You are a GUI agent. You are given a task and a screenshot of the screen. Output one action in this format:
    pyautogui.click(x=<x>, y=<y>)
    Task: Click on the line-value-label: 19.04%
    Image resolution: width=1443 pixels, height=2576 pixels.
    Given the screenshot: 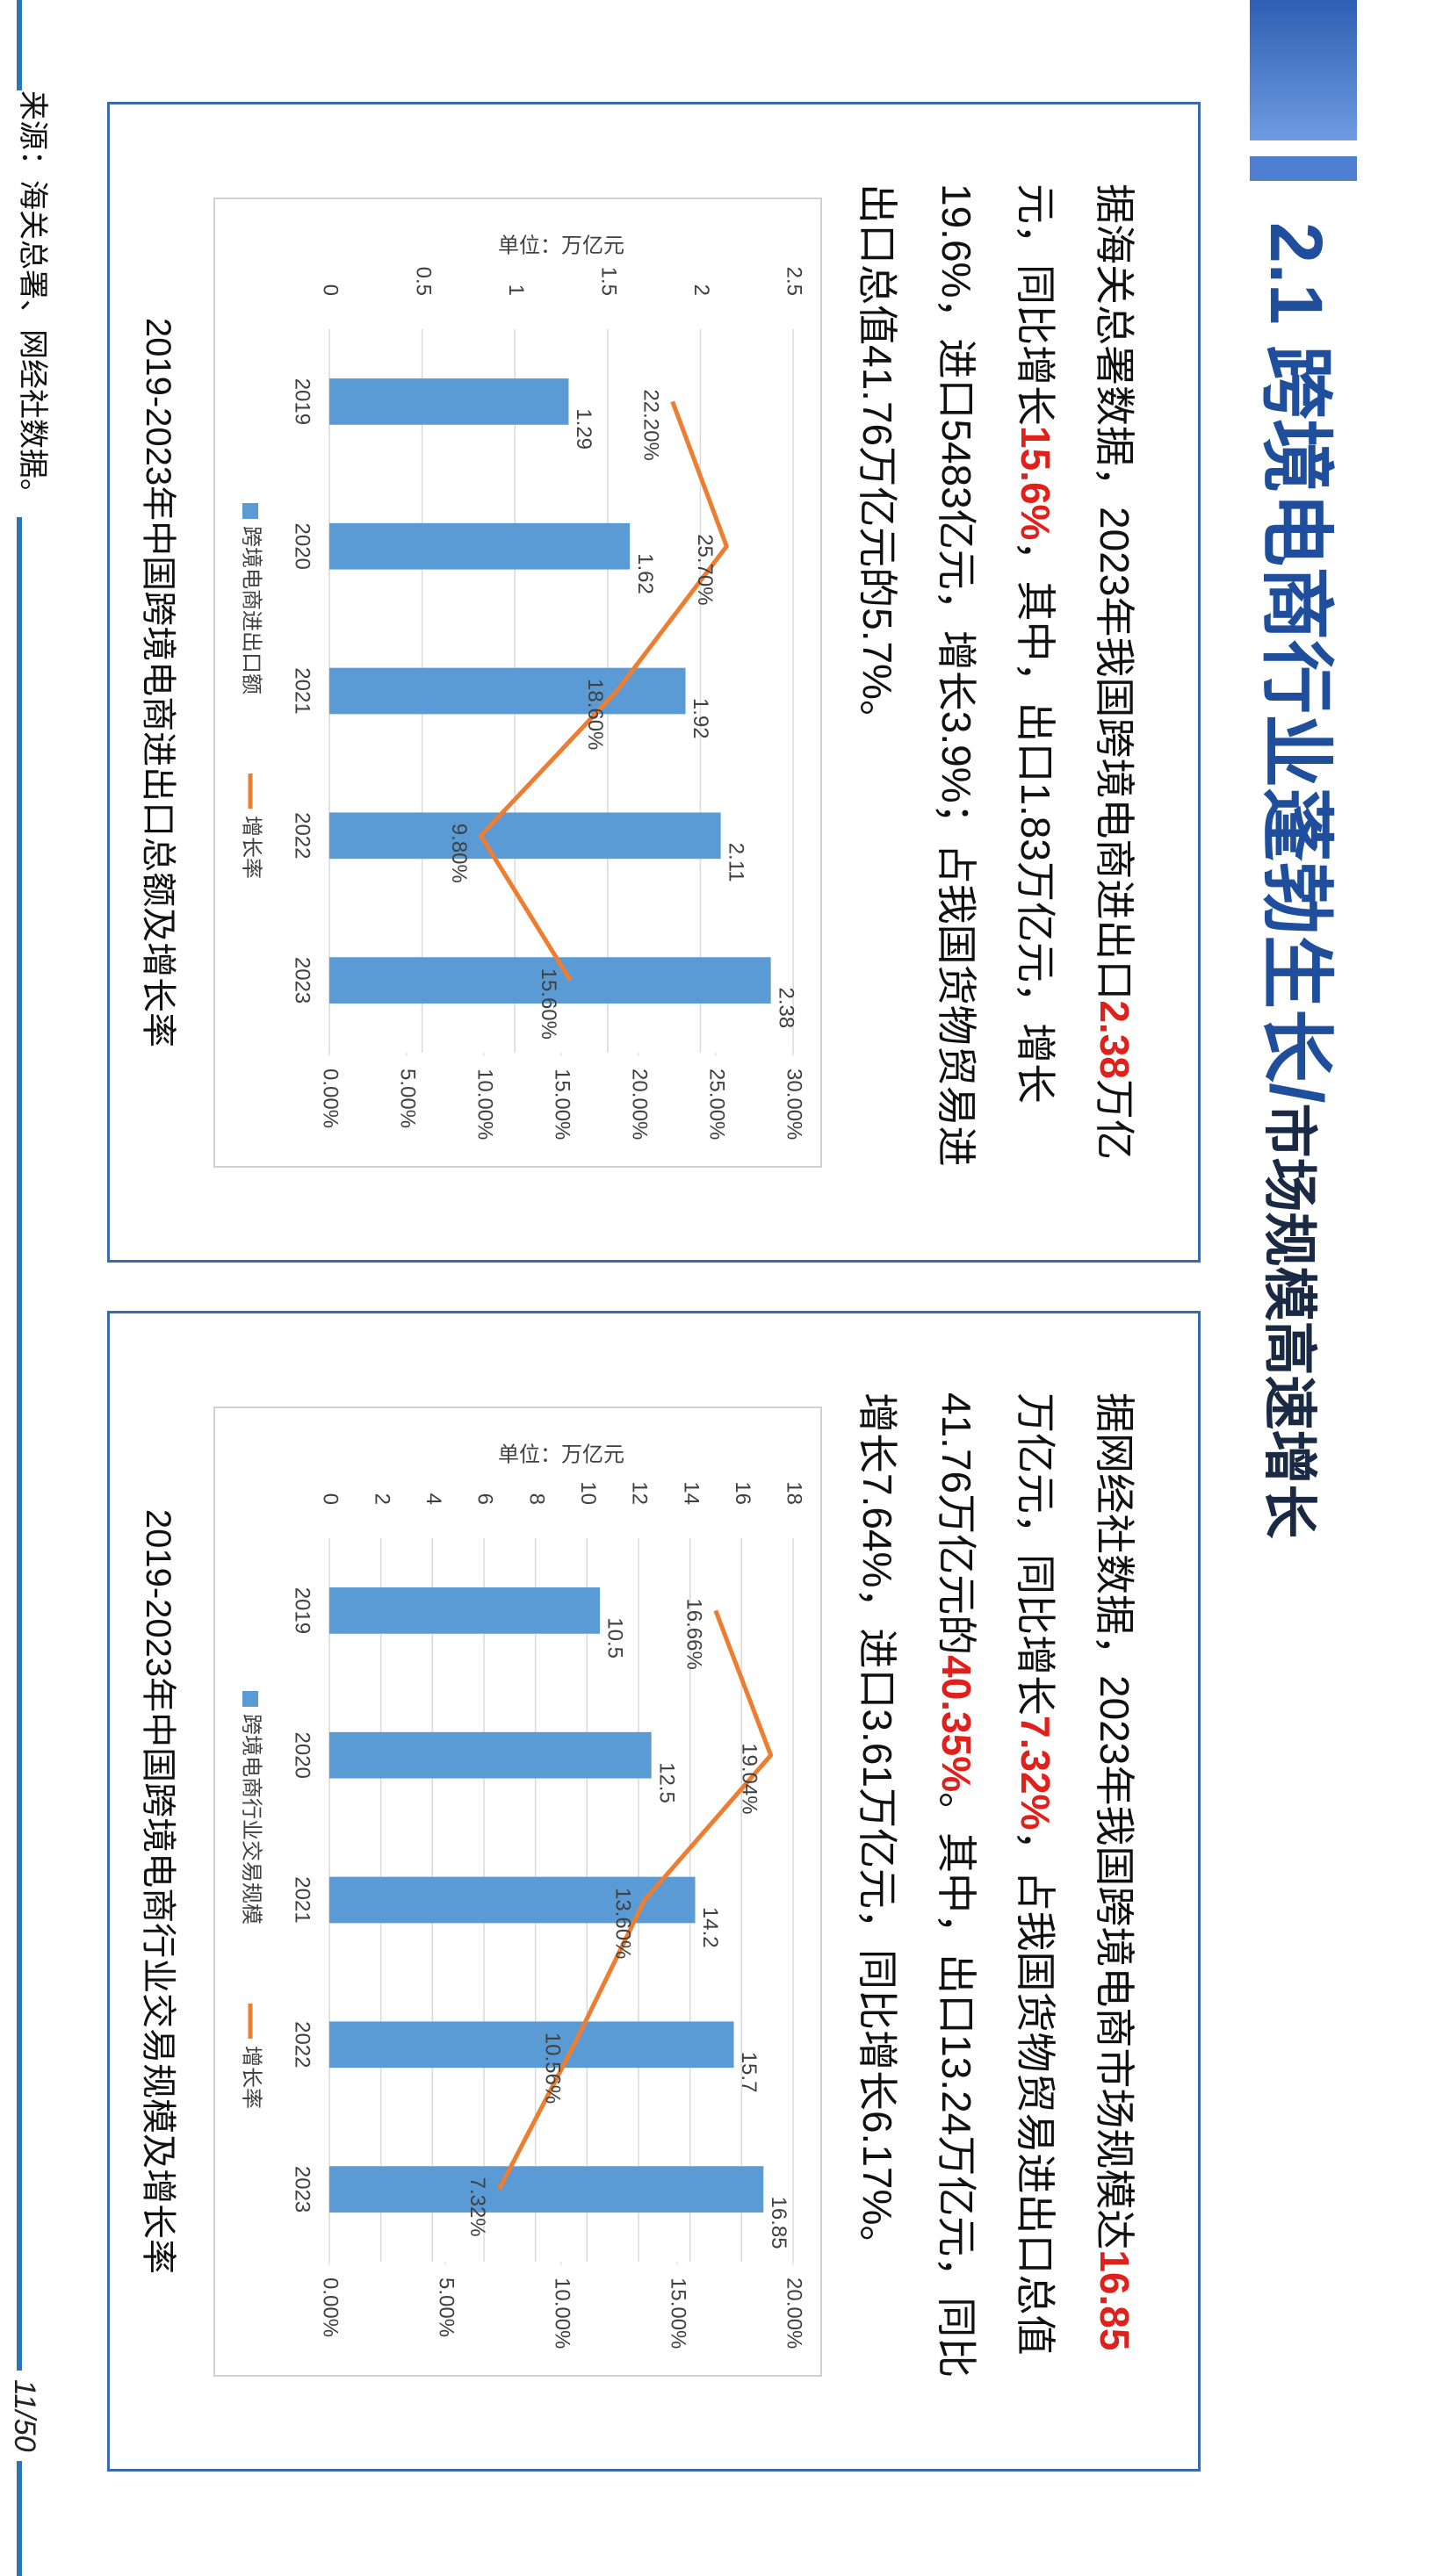 What is the action you would take?
    pyautogui.click(x=749, y=1778)
    